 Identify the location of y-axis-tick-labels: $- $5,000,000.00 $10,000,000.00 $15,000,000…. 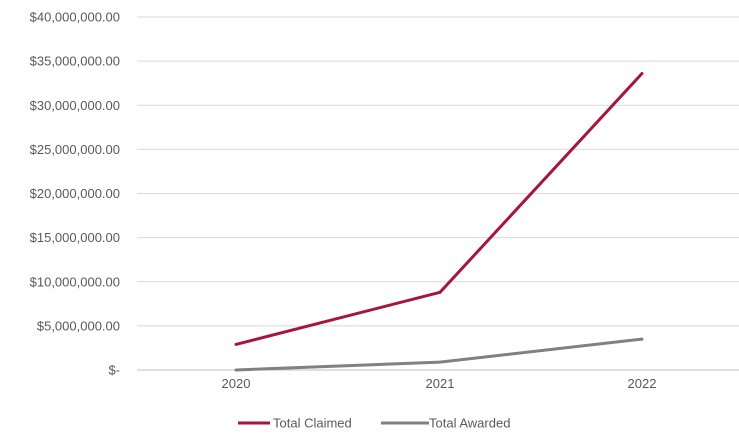
(75, 194).